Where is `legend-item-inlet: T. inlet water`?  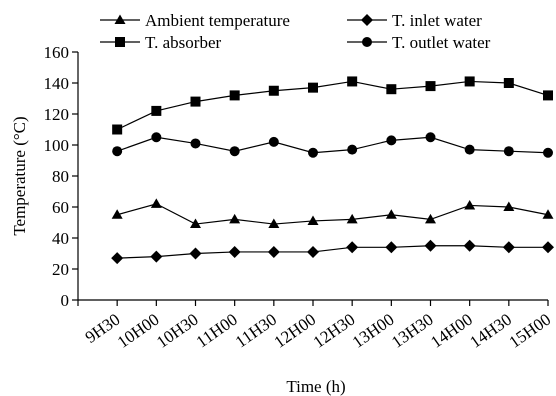 legend-item-inlet: T. inlet water is located at coordinates (414, 20).